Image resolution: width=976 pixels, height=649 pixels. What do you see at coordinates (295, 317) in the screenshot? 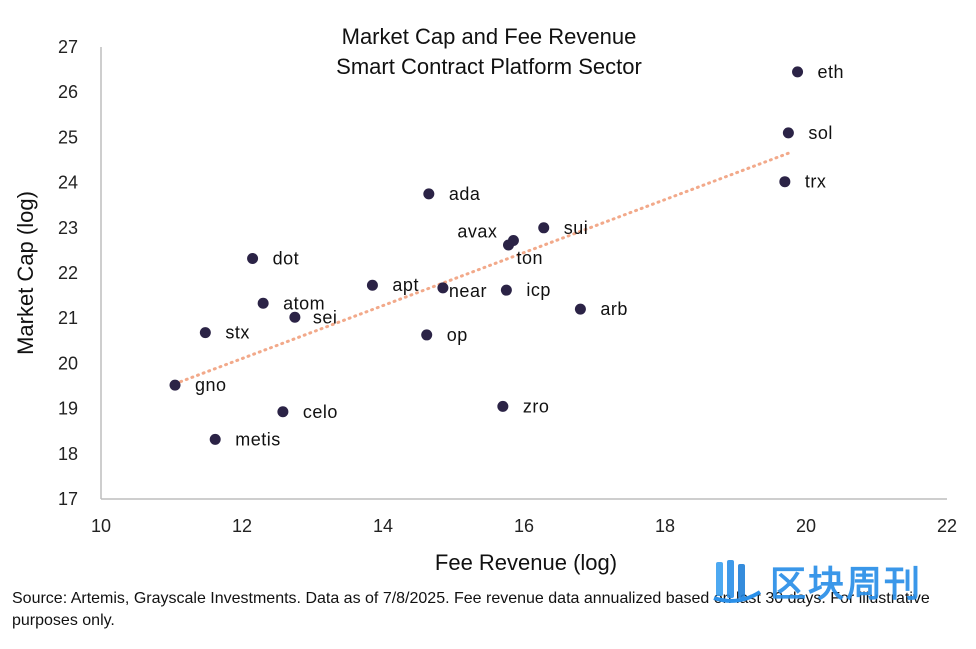
I see `data-point-sei` at bounding box center [295, 317].